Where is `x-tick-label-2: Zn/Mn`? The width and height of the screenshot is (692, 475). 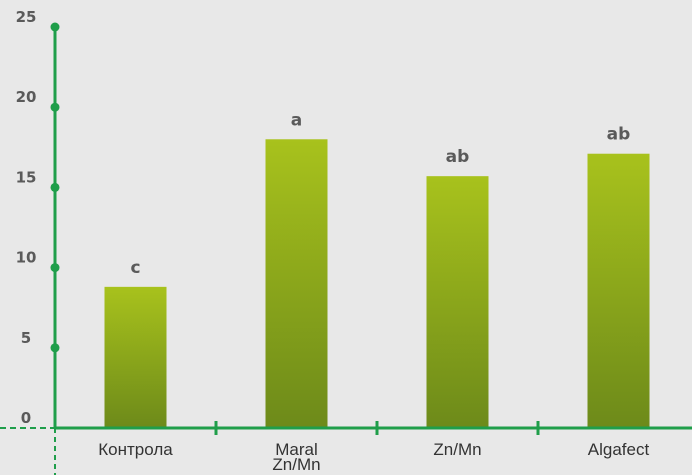
x-tick-label-2: Zn/Mn is located at coordinates (457, 449).